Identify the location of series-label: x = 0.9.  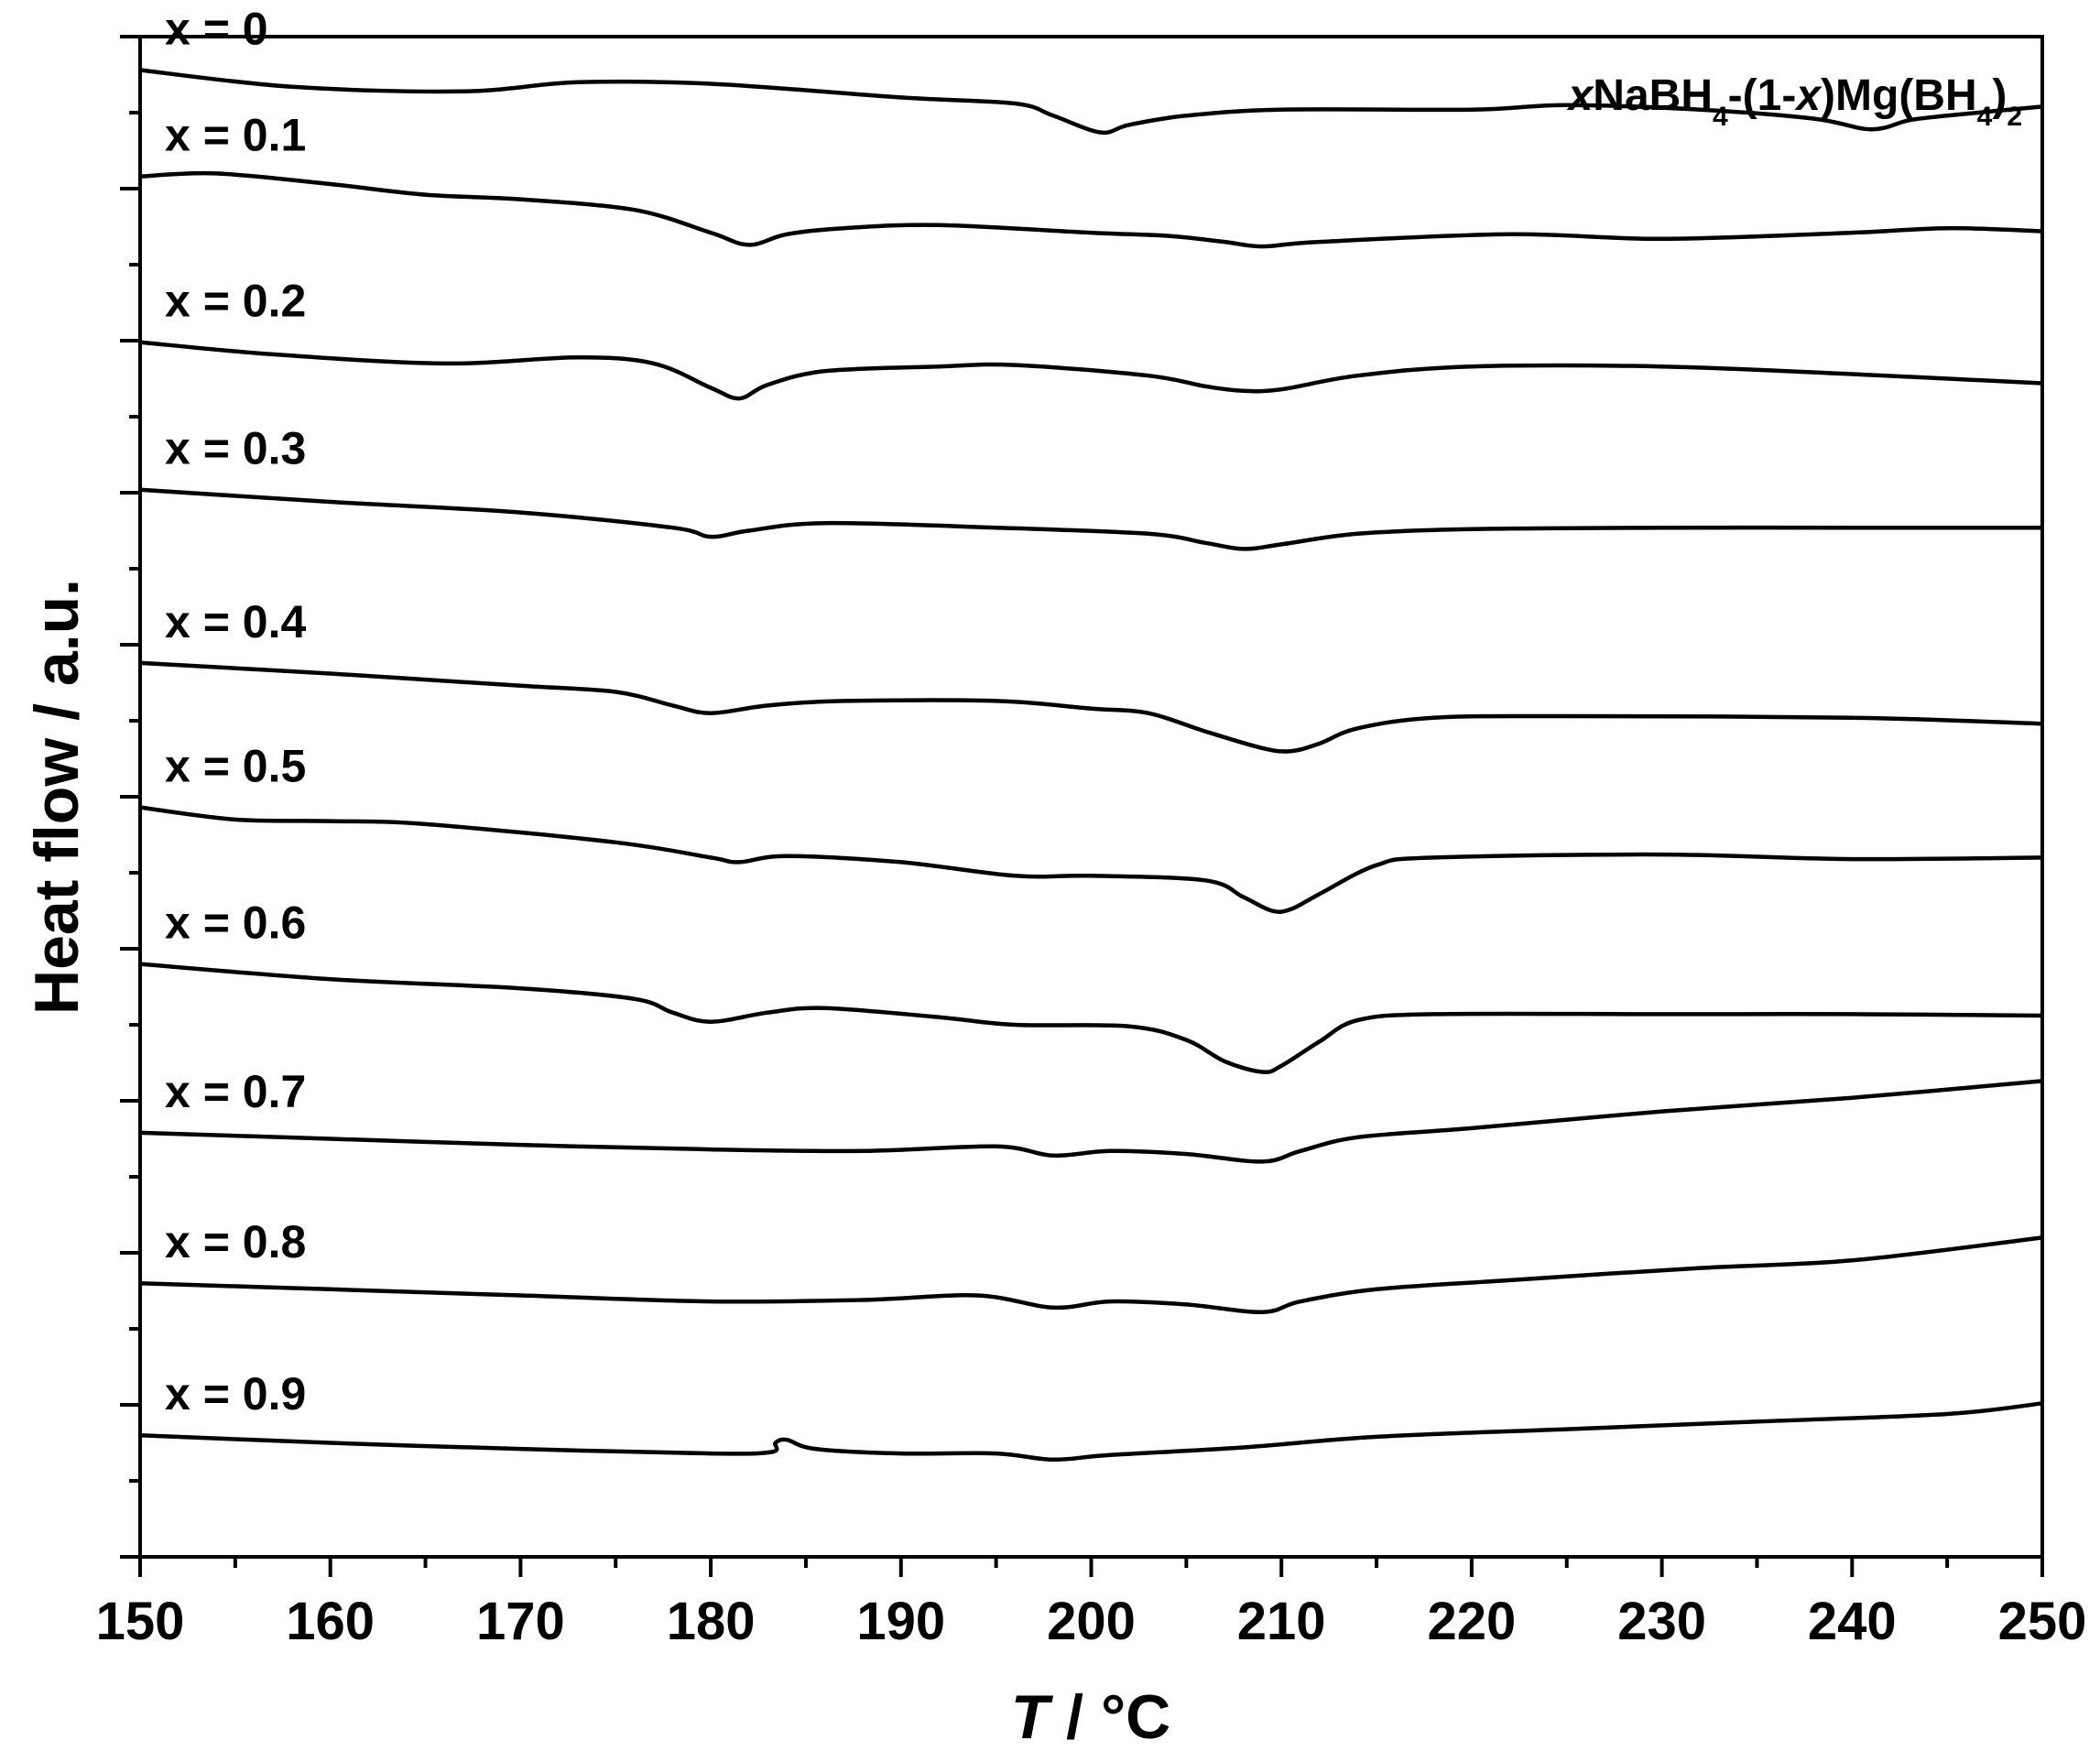
(235, 1394).